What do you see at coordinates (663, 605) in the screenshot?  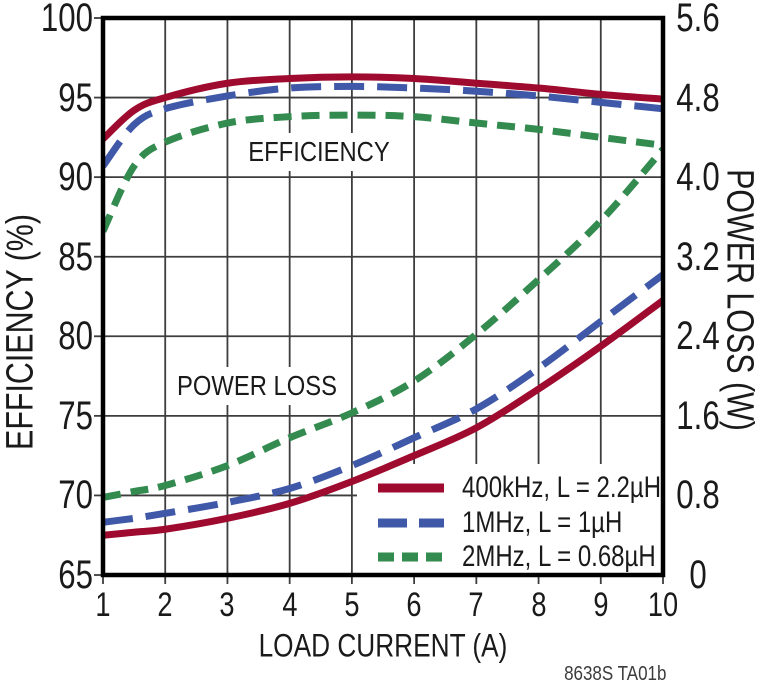 I see `x-axis-tick-10: 10` at bounding box center [663, 605].